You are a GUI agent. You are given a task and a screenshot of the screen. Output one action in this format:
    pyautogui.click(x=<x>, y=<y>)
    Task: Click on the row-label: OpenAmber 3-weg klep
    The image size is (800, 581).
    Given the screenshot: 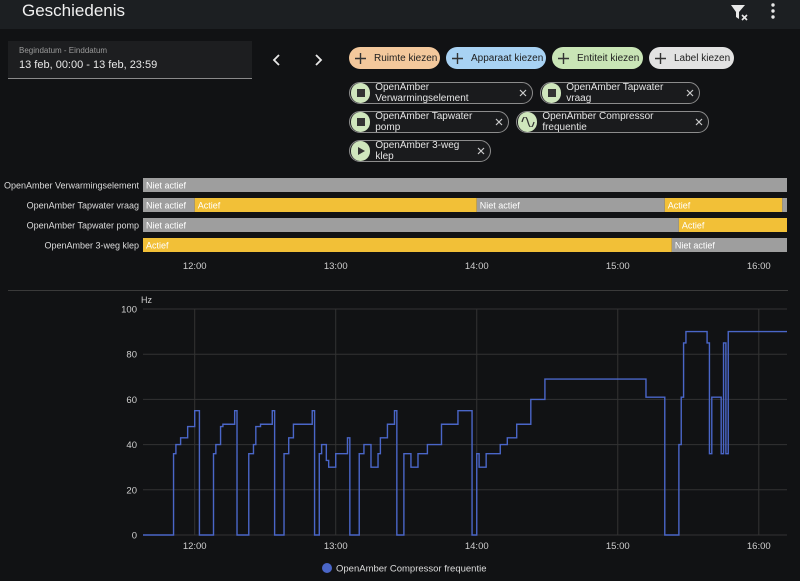 What is the action you would take?
    pyautogui.click(x=91, y=246)
    